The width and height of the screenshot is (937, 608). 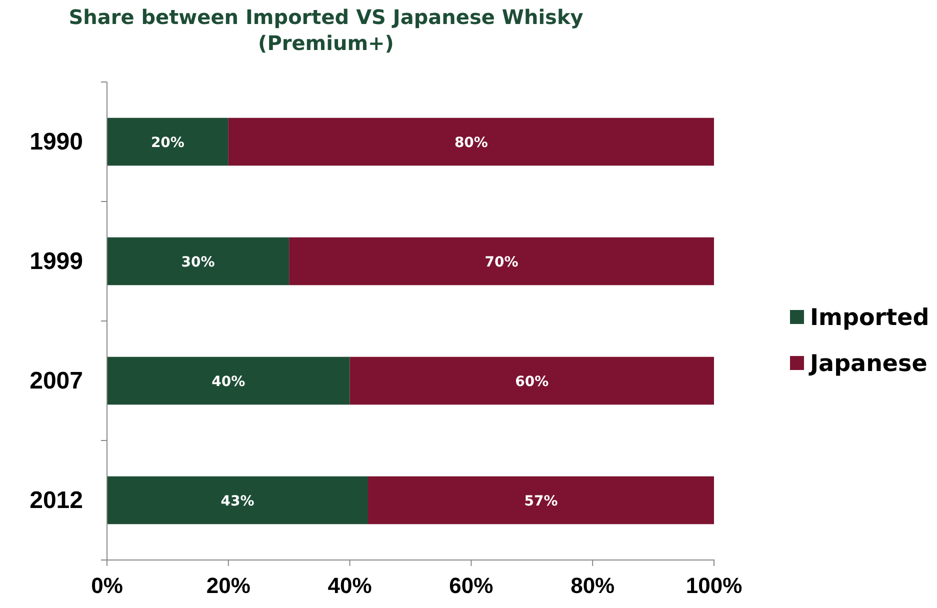 I want to click on data-label: 80%, so click(x=471, y=142).